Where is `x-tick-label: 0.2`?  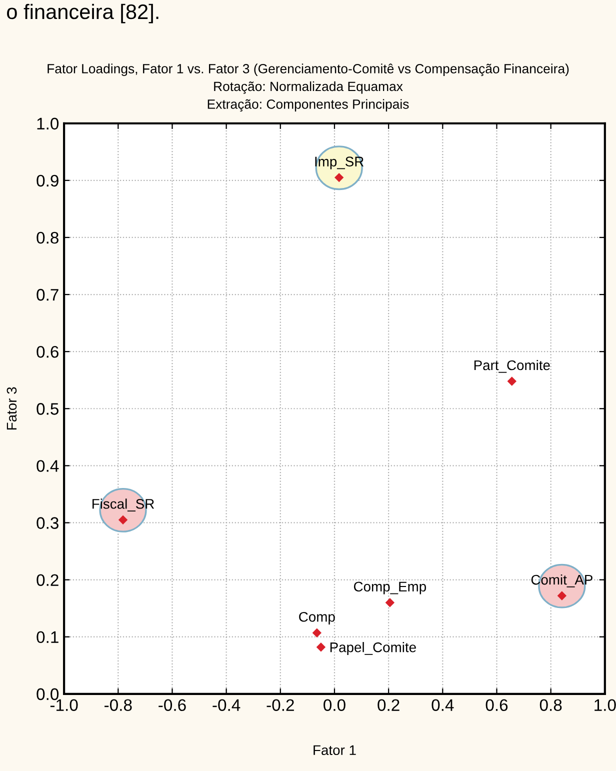
x-tick-label: 0.2 is located at coordinates (389, 705).